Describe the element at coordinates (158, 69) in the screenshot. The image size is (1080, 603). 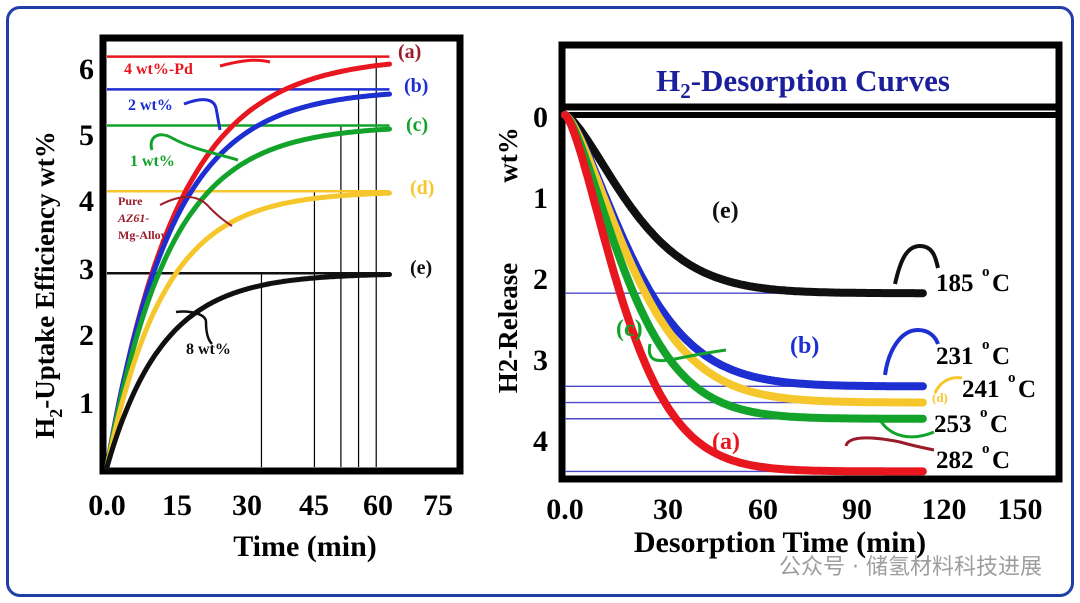
I see `uptake-label-a: 4 wt%-Pd` at that location.